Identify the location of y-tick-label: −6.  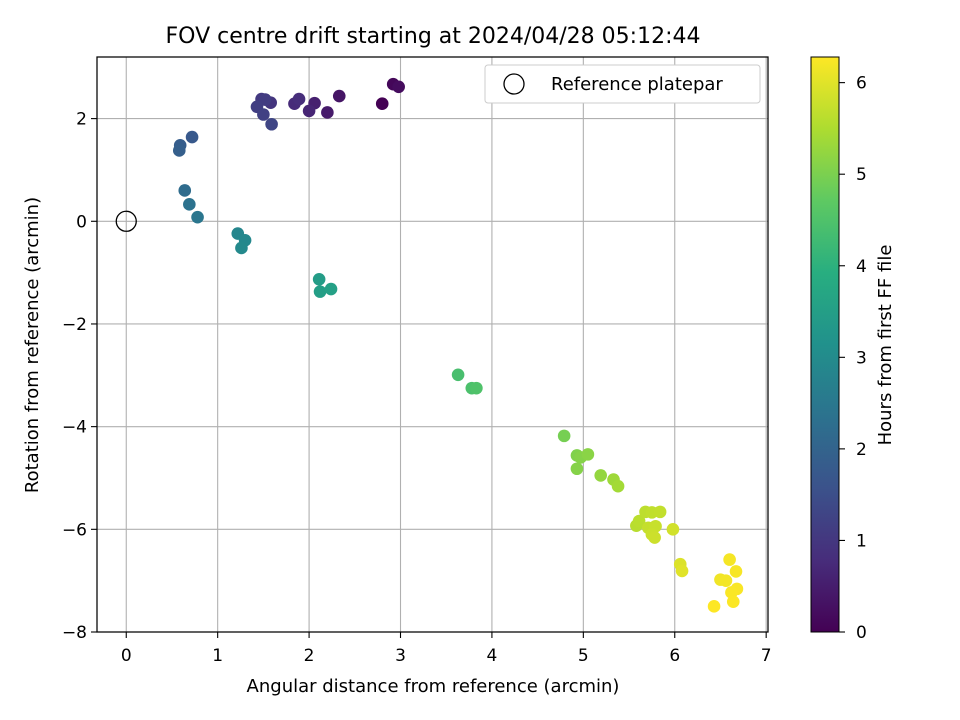
(74, 530).